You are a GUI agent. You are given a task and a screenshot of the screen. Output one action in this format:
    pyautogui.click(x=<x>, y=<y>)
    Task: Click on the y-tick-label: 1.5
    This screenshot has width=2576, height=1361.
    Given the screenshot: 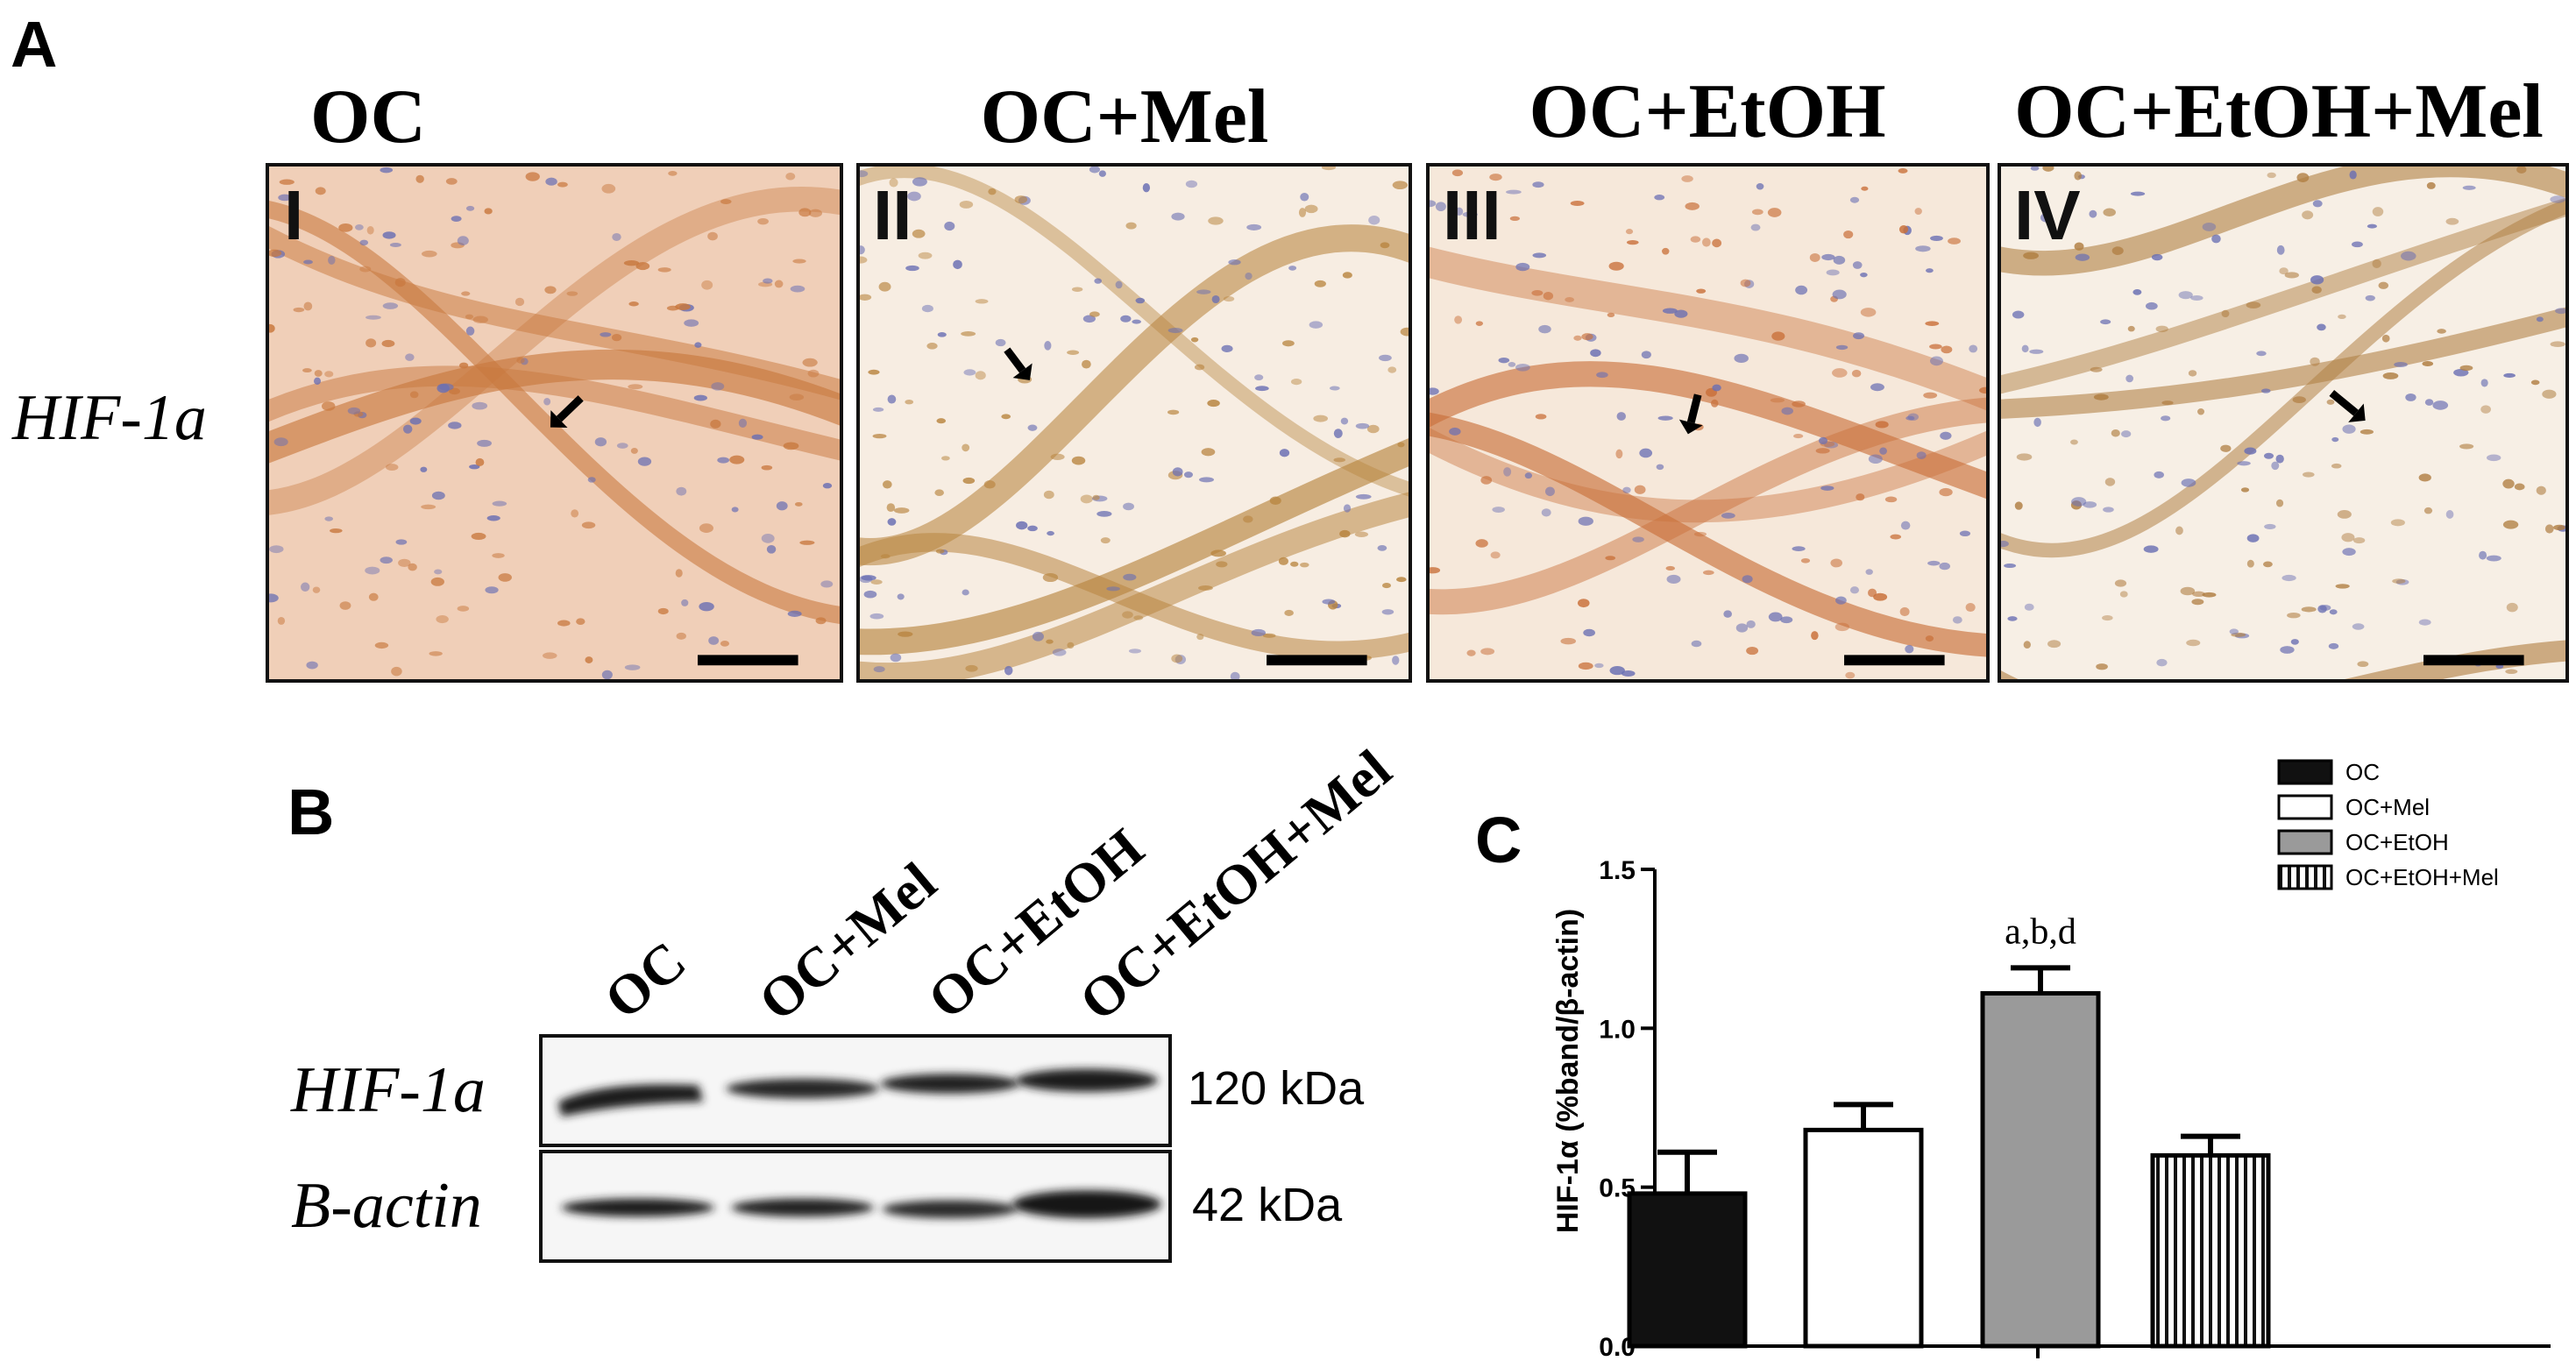 What is the action you would take?
    pyautogui.click(x=1617, y=870)
    